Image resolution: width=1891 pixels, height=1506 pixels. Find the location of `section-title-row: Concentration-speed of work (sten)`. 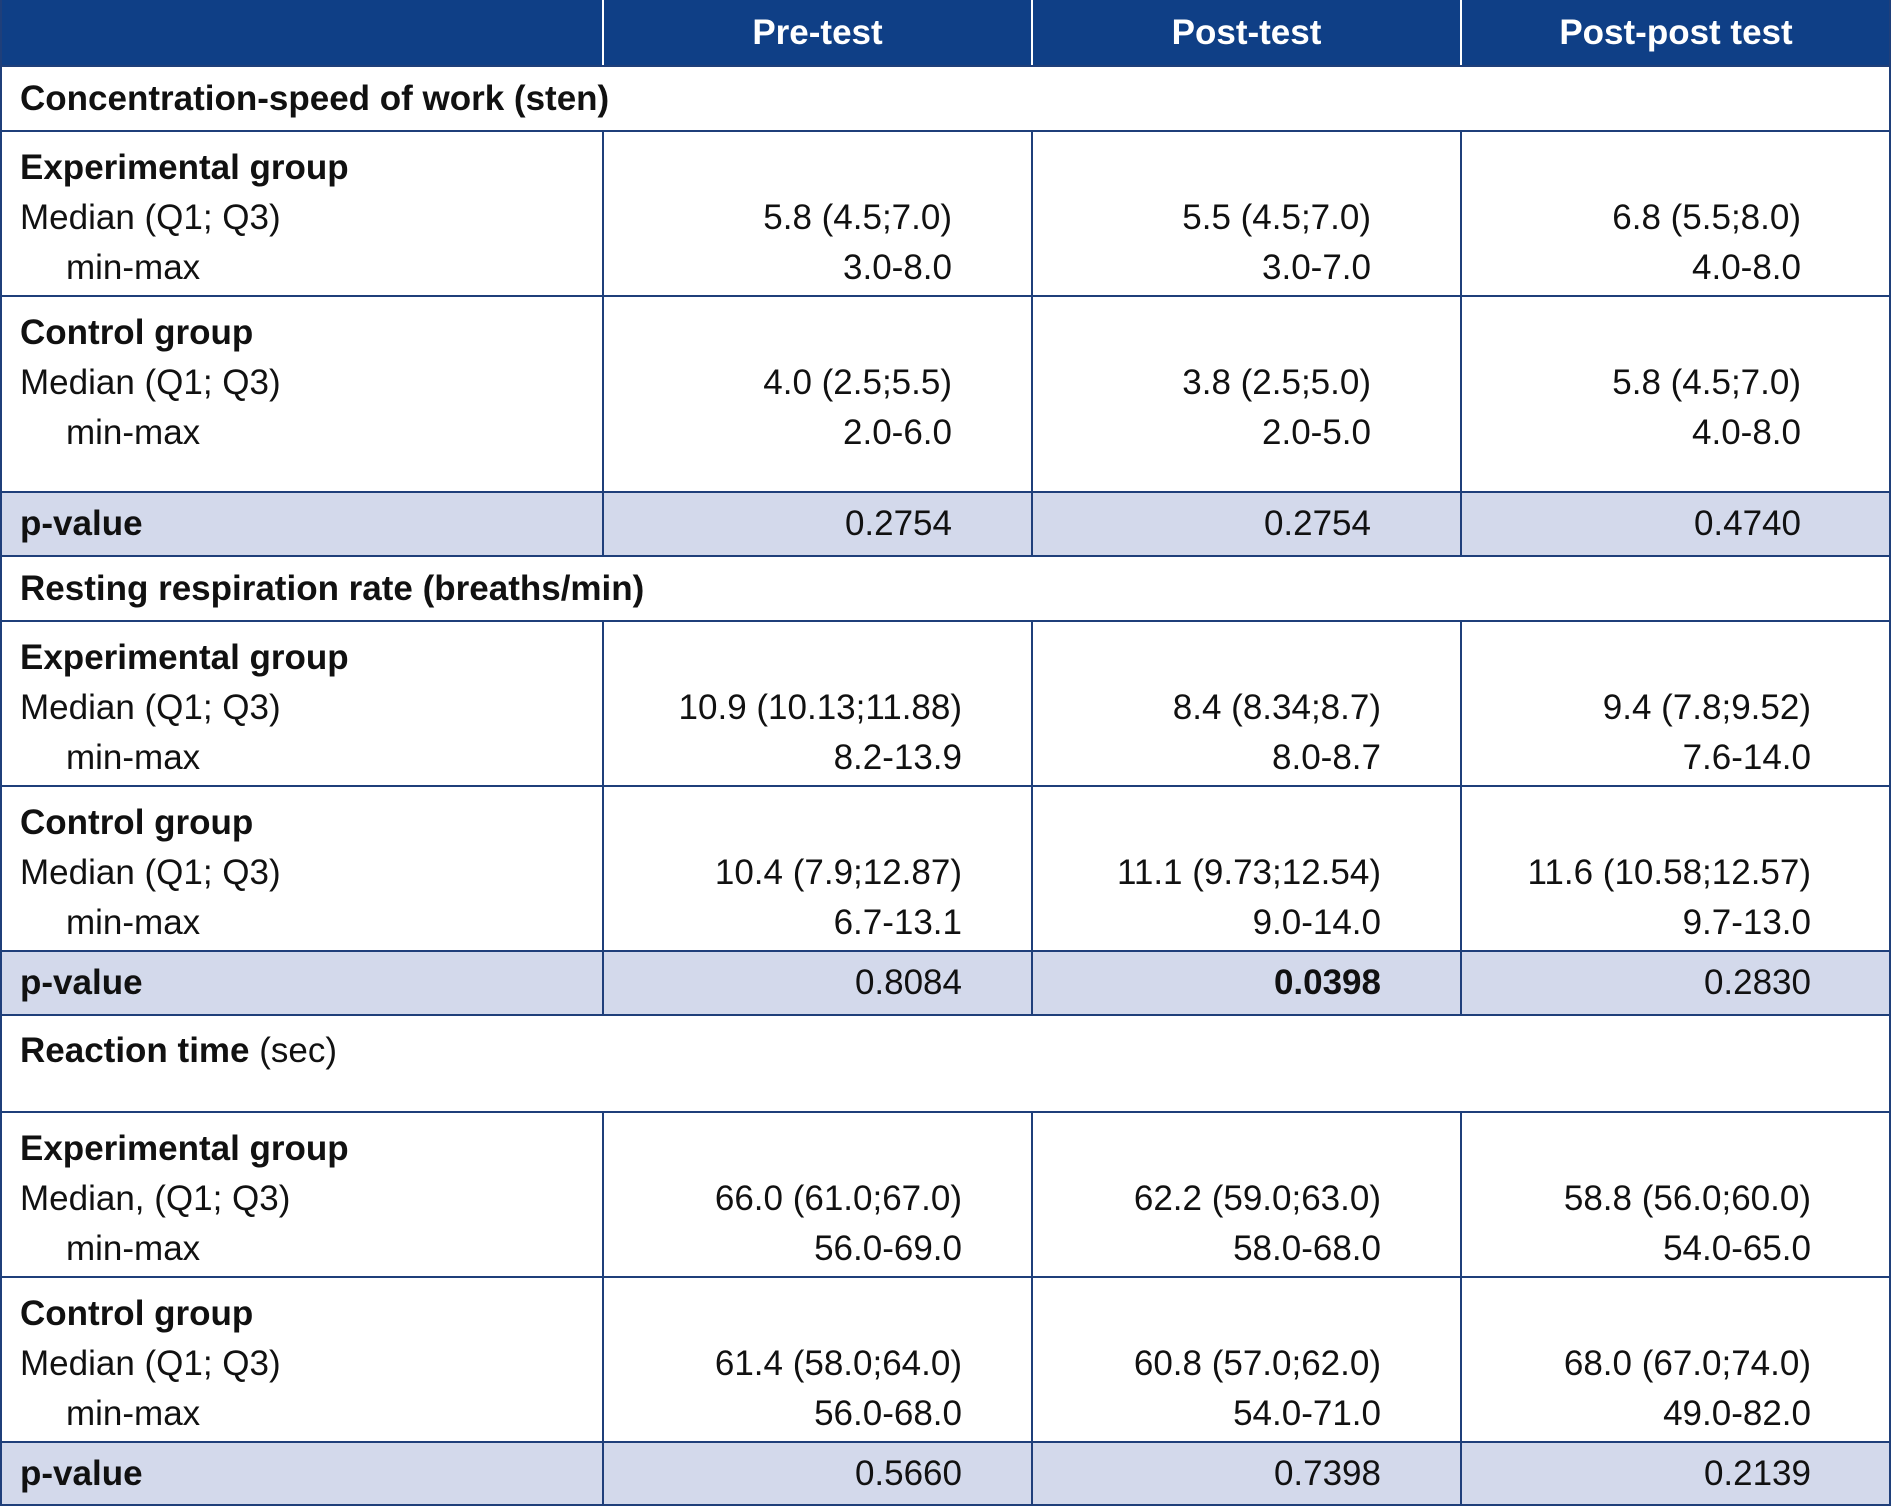

section-title-row: Concentration-speed of work (sten) is located at coordinates (945, 98).